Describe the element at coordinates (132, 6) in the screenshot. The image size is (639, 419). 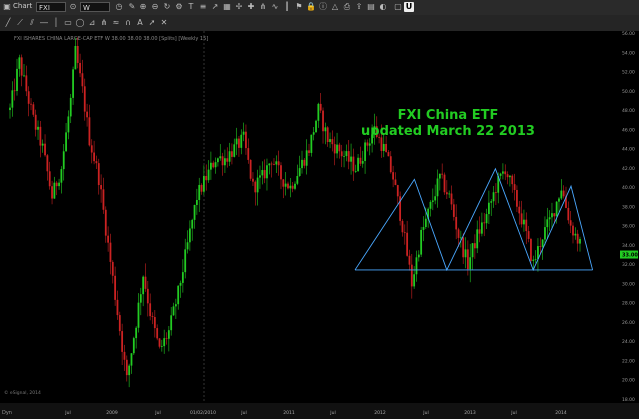
I see `draw-pencil-icon: ✎` at that location.